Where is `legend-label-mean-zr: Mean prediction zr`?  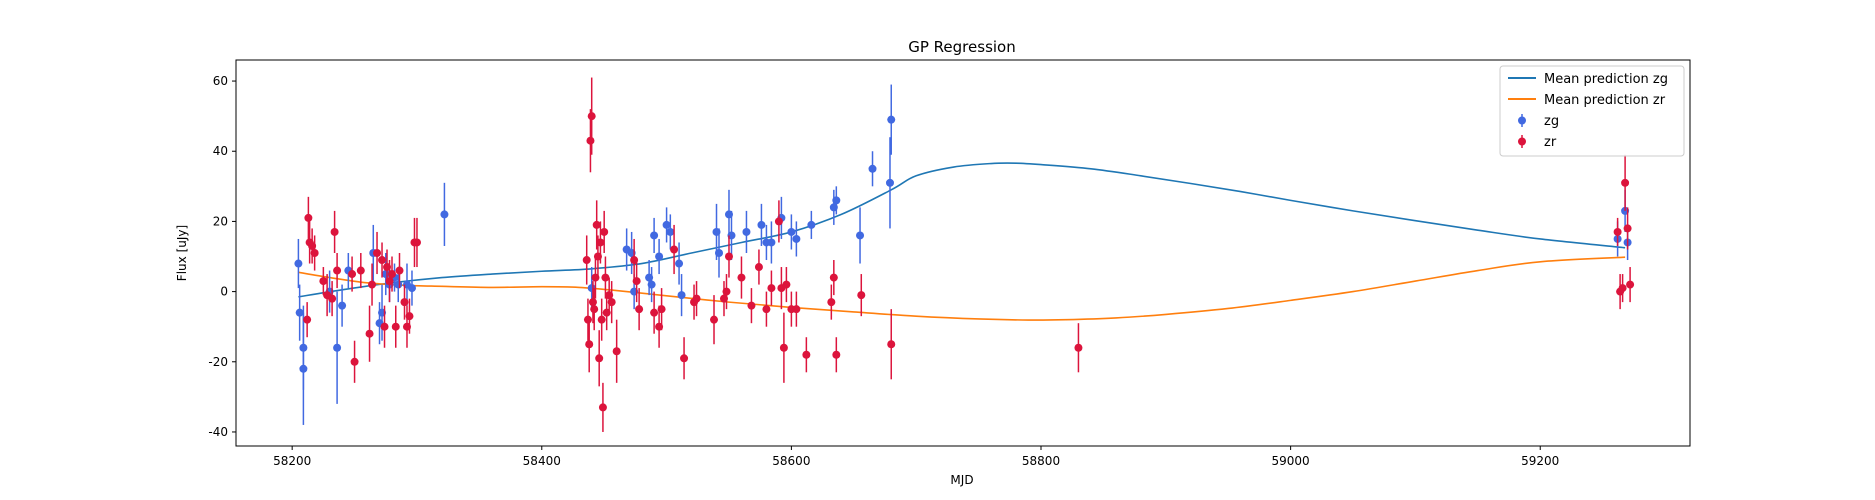 legend-label-mean-zr: Mean prediction zr is located at coordinates (1605, 100).